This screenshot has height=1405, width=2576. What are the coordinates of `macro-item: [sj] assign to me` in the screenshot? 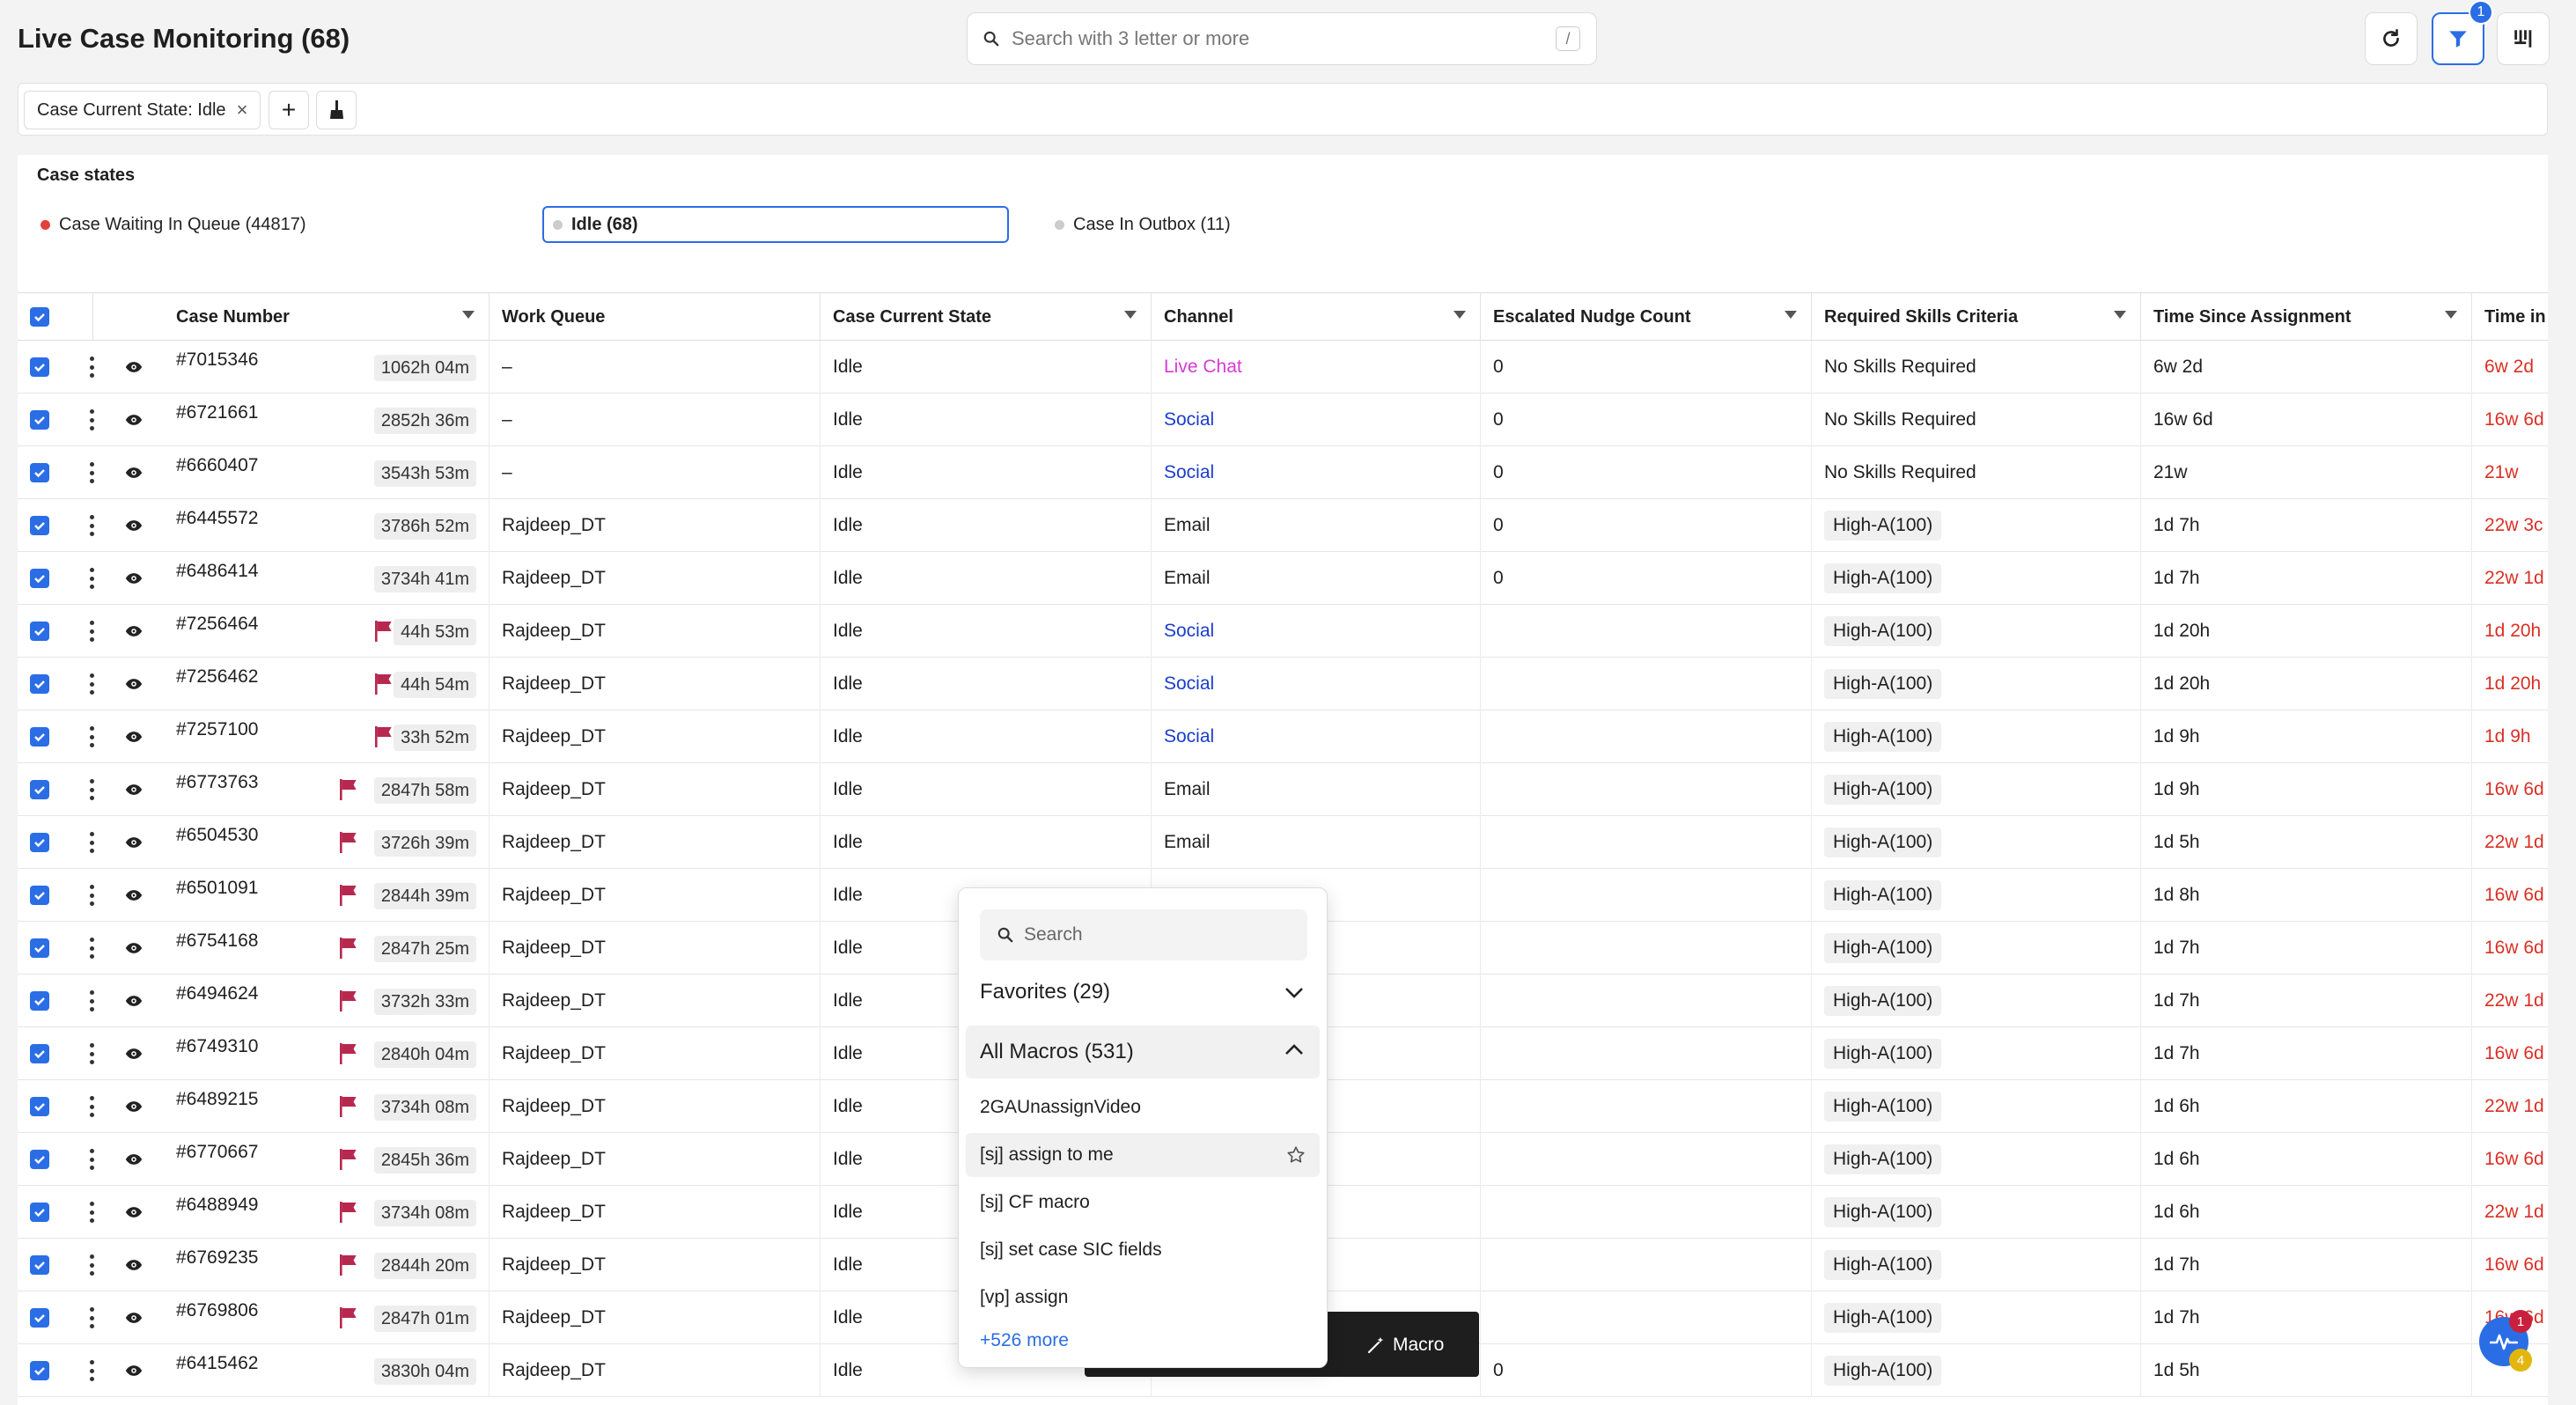 It's located at (1143, 1155).